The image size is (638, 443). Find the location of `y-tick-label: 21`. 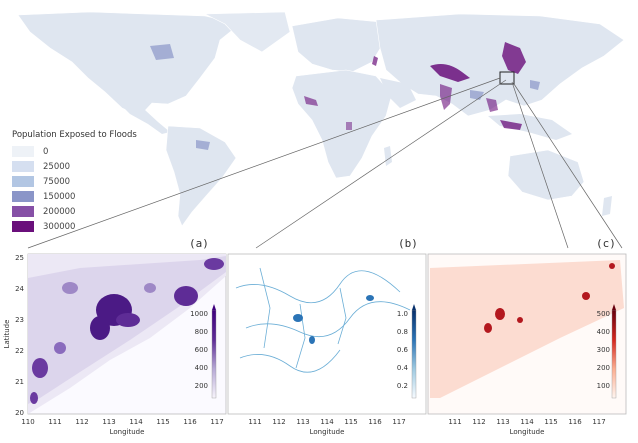

y-tick-label: 21 is located at coordinates (19, 382).